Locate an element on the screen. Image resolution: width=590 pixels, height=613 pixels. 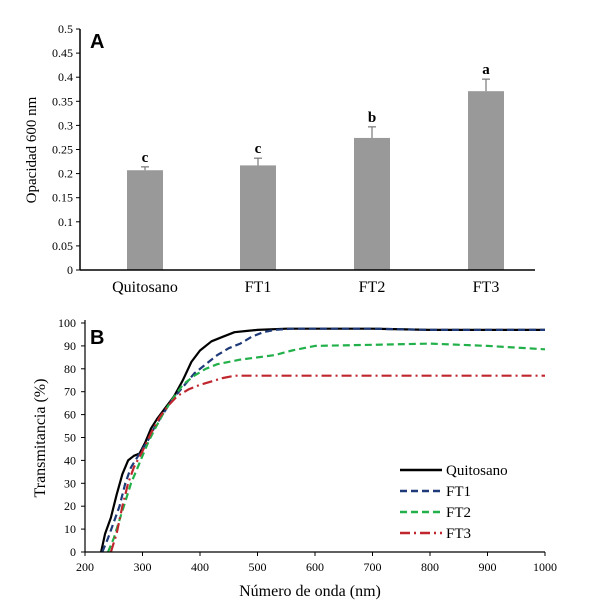
panel-a-y-tick-label: 0.1 is located at coordinates (65, 222).